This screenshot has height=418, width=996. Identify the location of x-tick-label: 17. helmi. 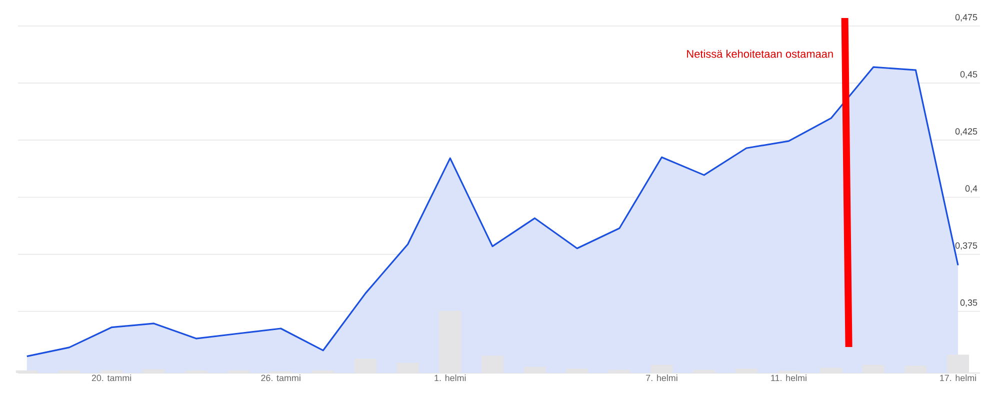
(958, 378).